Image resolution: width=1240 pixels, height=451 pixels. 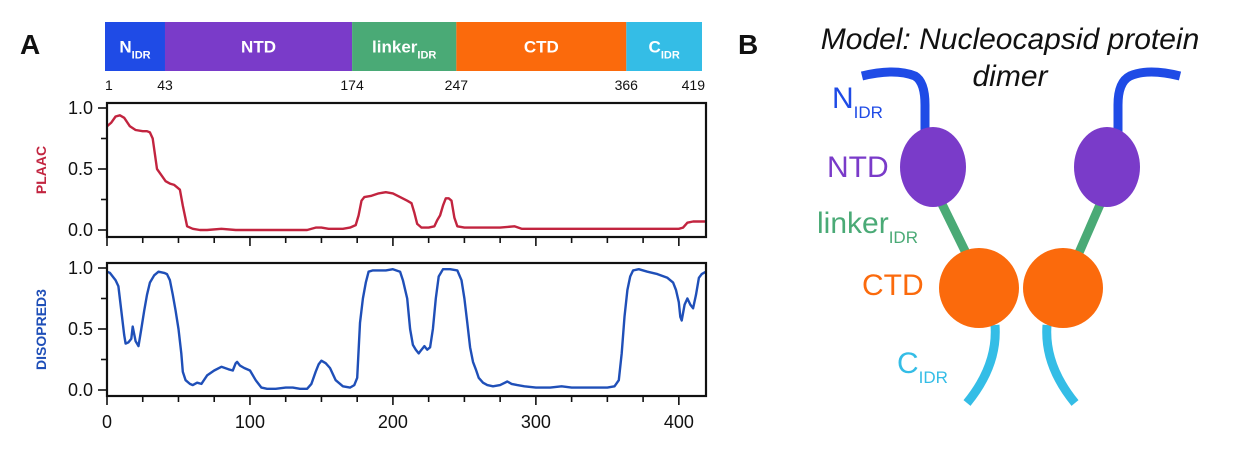 What do you see at coordinates (655, 47) in the screenshot?
I see `domain-label-main: C` at bounding box center [655, 47].